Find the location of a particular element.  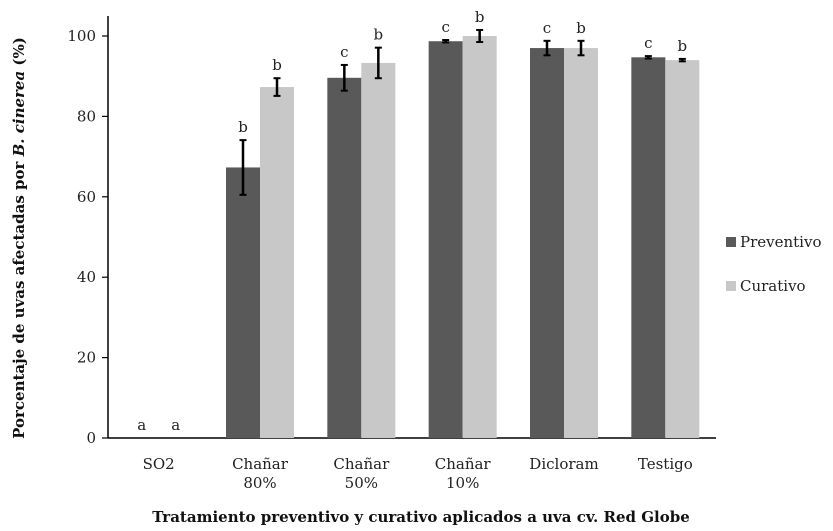

y-tick-label: 40 is located at coordinates (86, 277).